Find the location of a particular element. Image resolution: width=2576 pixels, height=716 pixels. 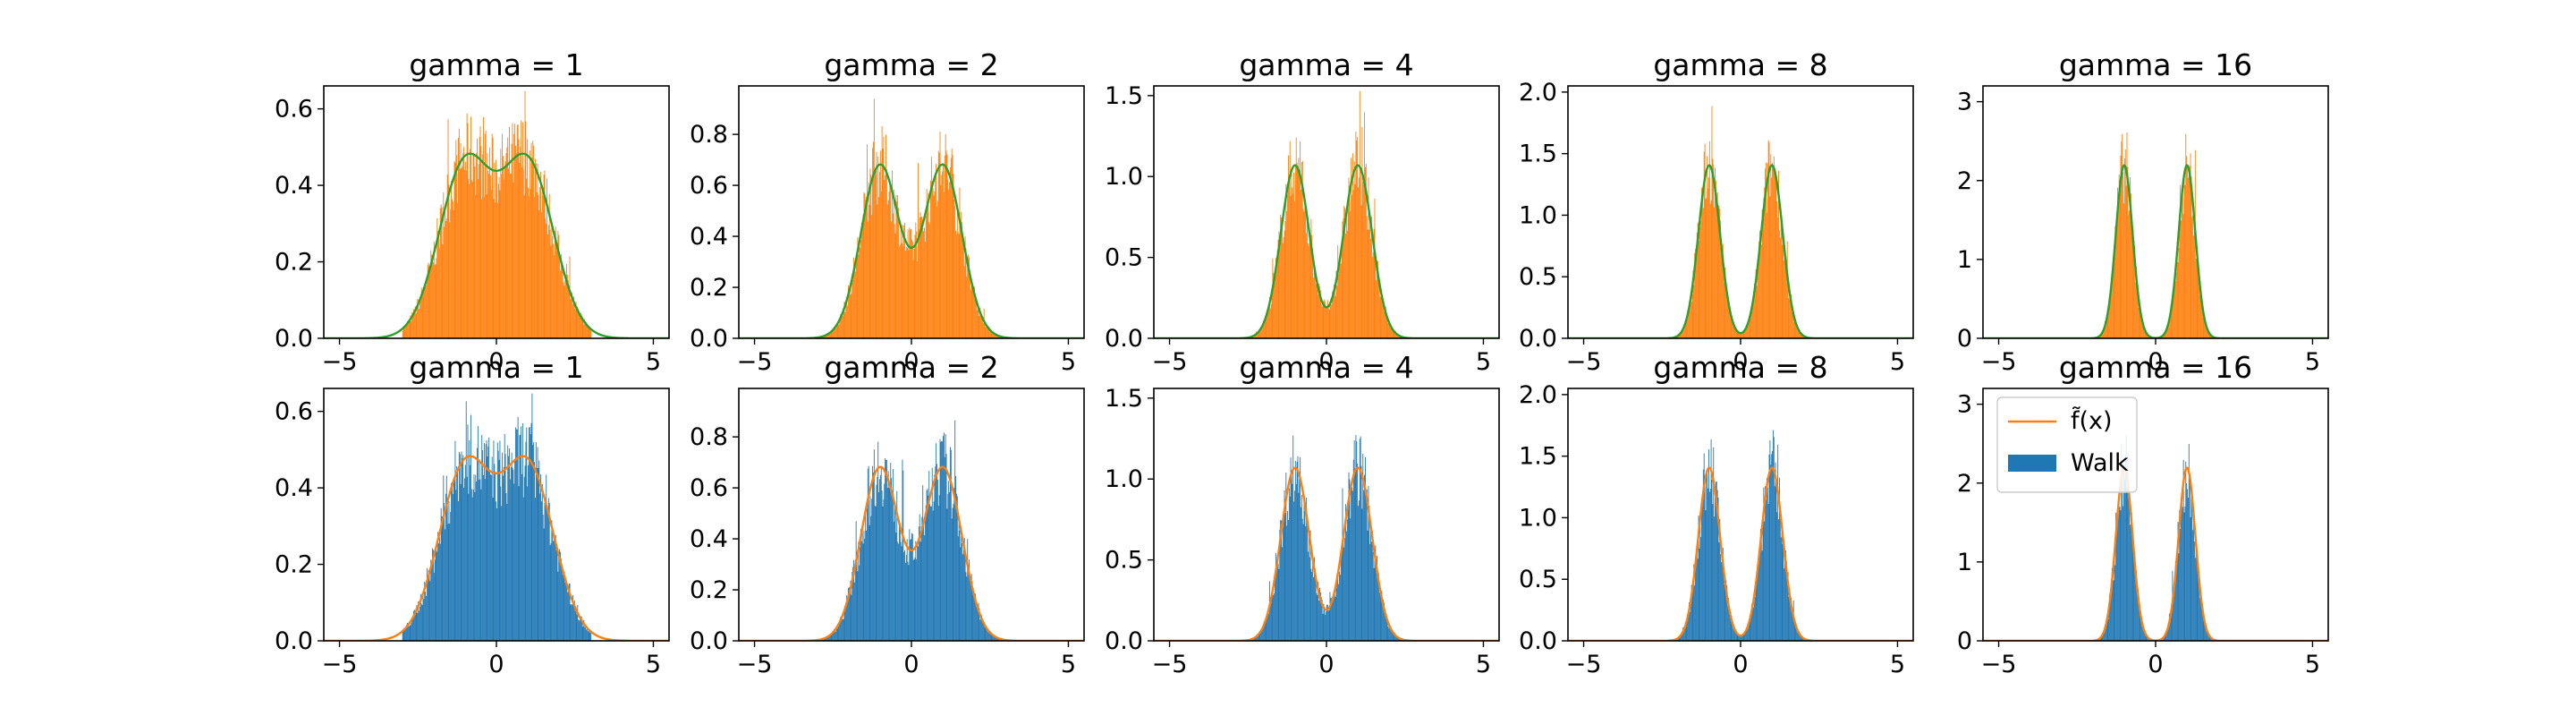

y-tick-label: 1.5 is located at coordinates (1124, 96).